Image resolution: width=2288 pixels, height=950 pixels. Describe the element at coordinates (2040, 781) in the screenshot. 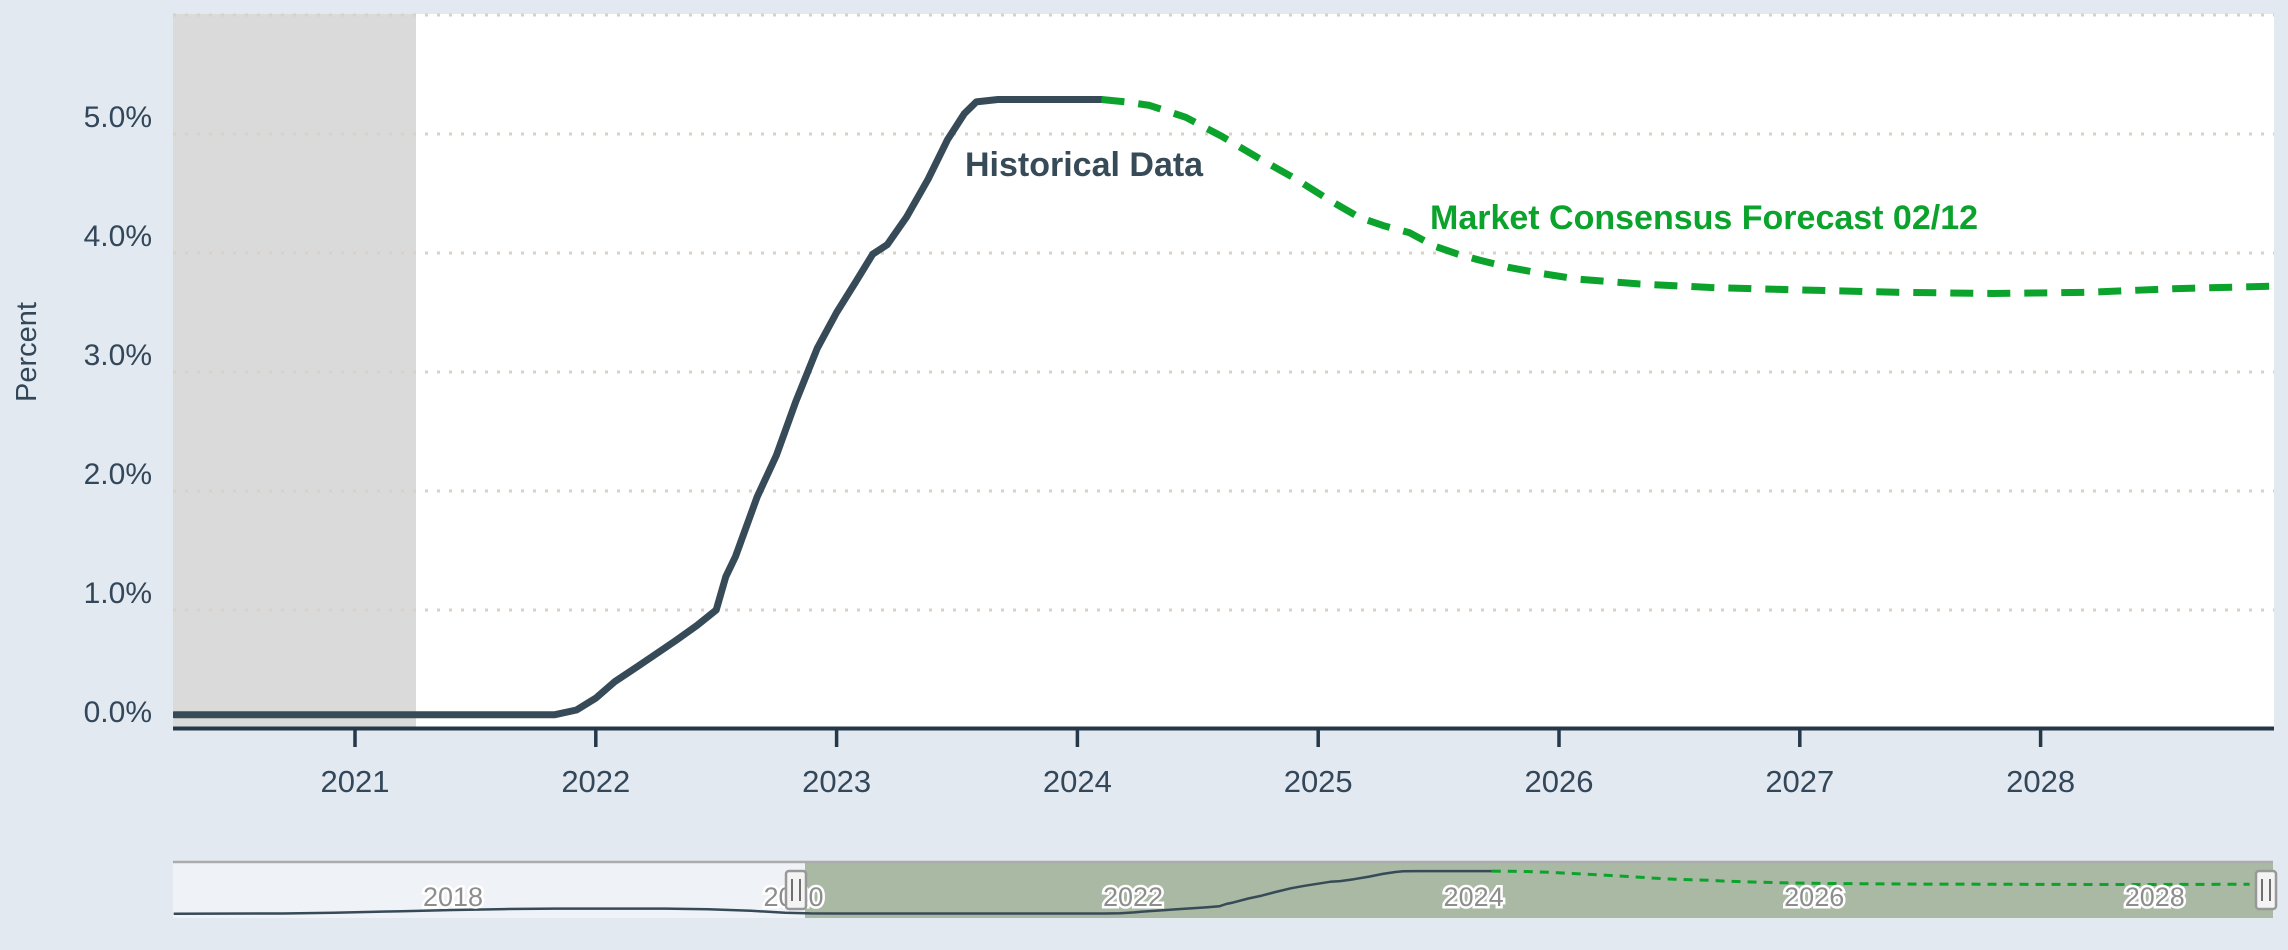

I see `x-tick-2028: 2028` at that location.